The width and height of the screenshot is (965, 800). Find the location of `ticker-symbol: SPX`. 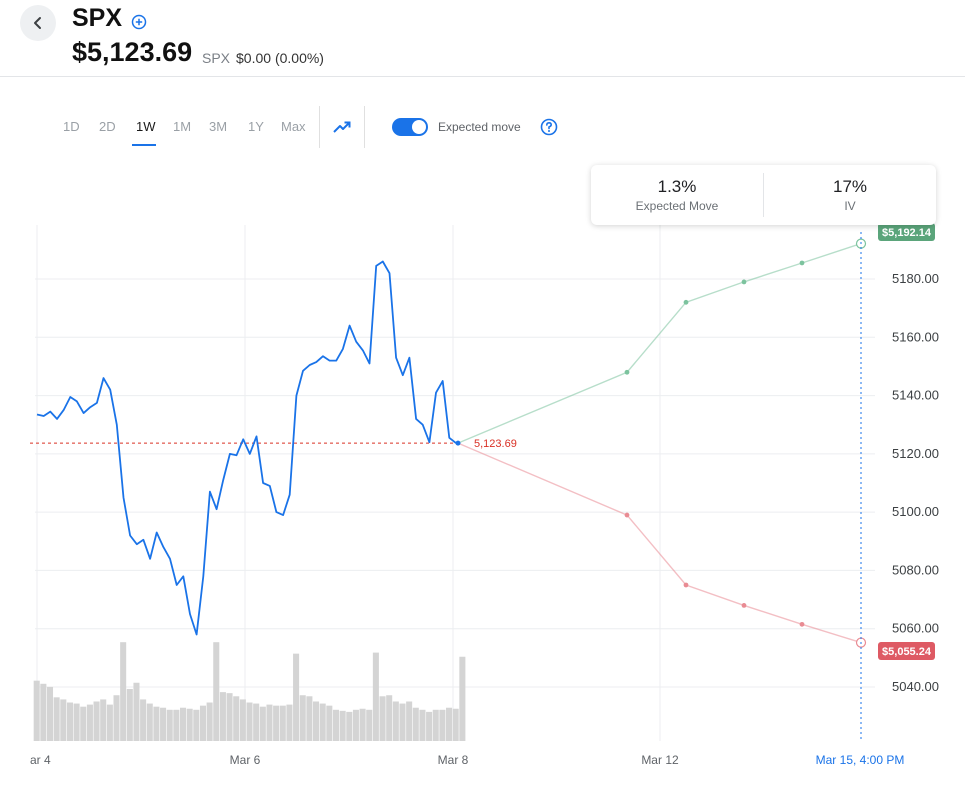

ticker-symbol: SPX is located at coordinates (97, 18).